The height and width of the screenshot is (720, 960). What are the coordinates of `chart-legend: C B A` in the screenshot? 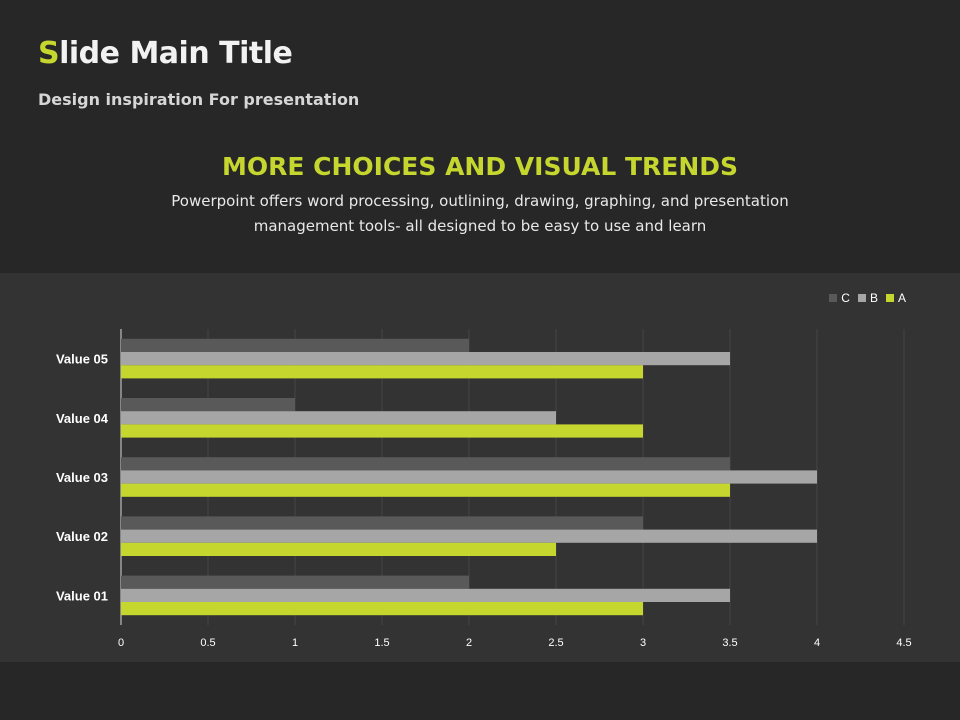 It's located at (867, 298).